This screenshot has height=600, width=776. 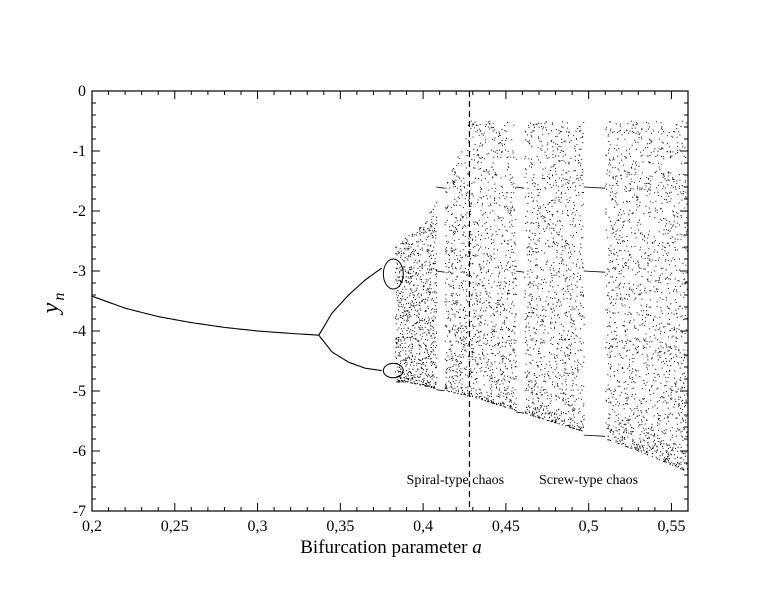 What do you see at coordinates (79, 271) in the screenshot?
I see `y-tick-label: -3` at bounding box center [79, 271].